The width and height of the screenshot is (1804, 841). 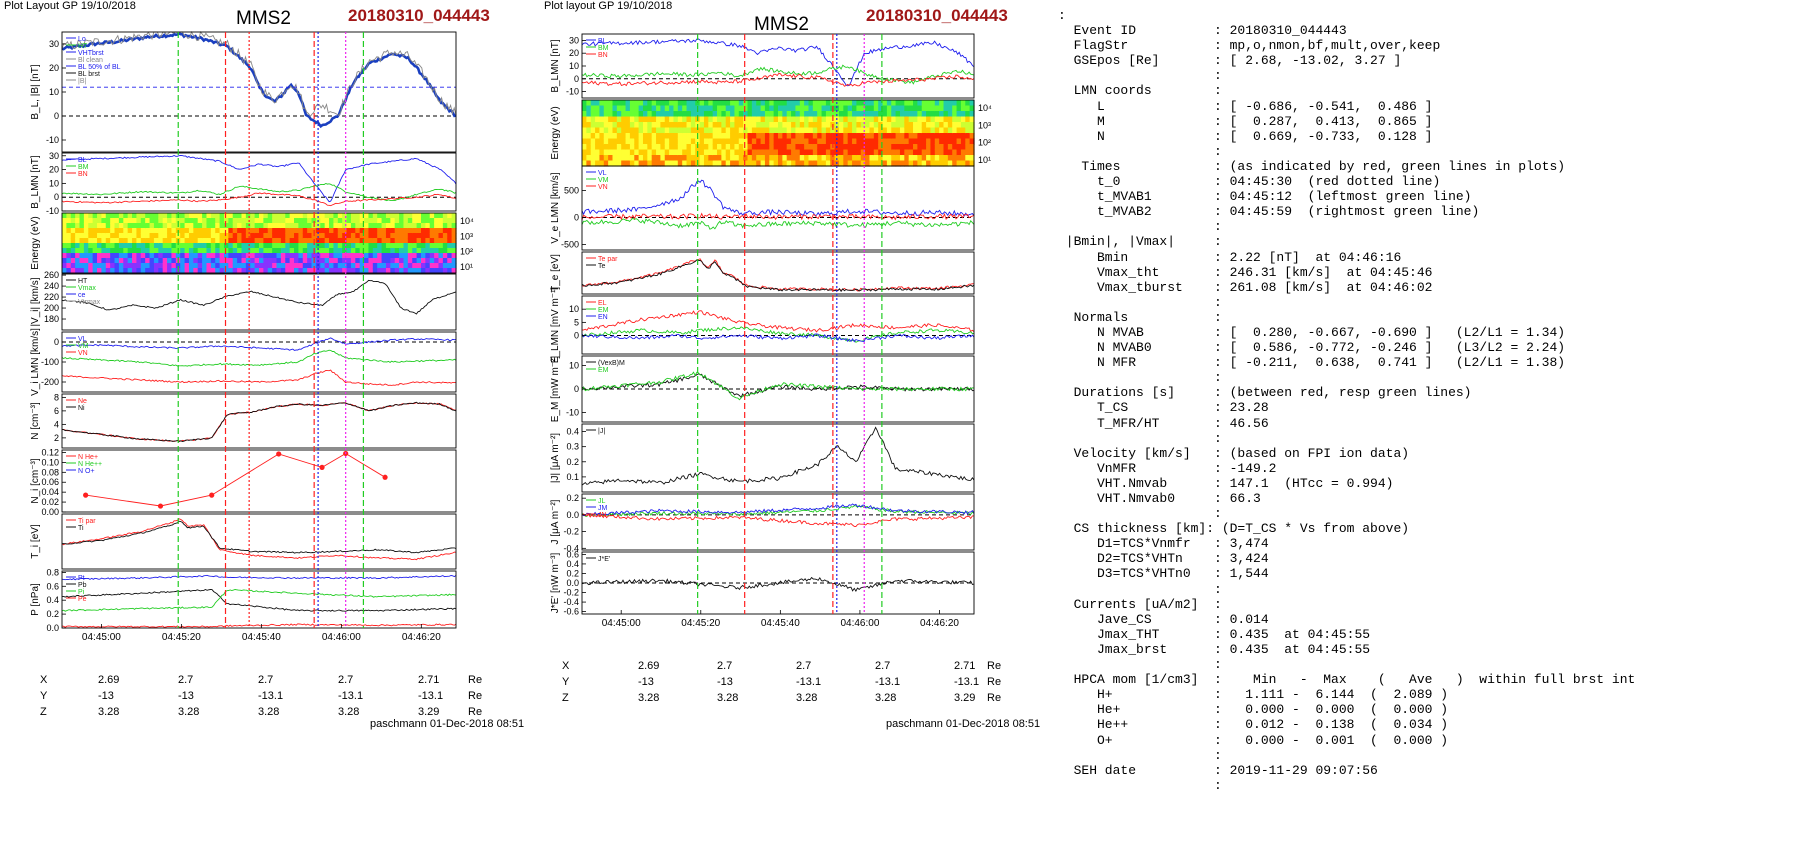 I want to click on legend-label: VM, so click(x=603, y=180).